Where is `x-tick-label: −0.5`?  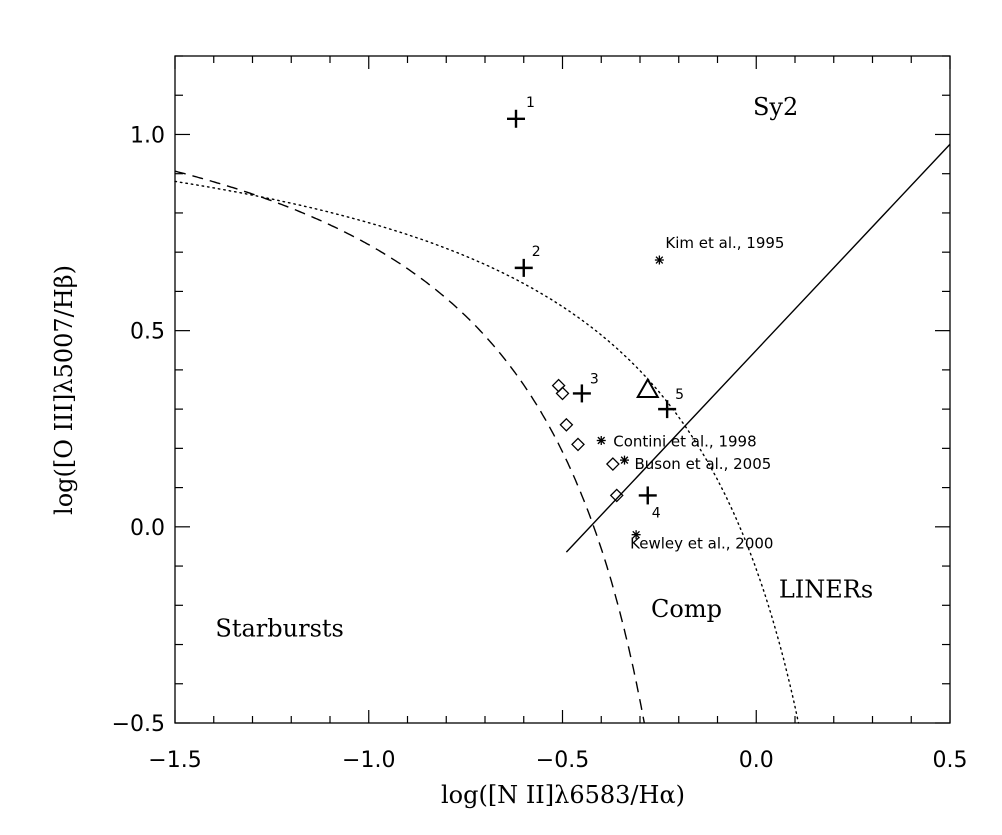
x-tick-label: −0.5 is located at coordinates (562, 760).